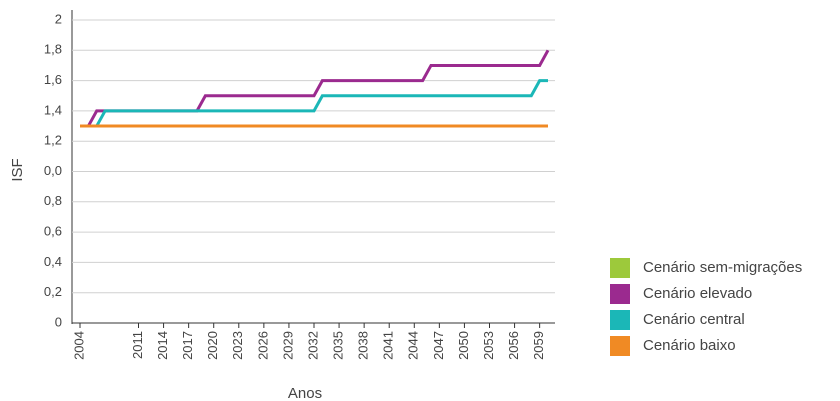  Describe the element at coordinates (388, 345) in the screenshot. I see `x-tick-label: 2041` at that location.